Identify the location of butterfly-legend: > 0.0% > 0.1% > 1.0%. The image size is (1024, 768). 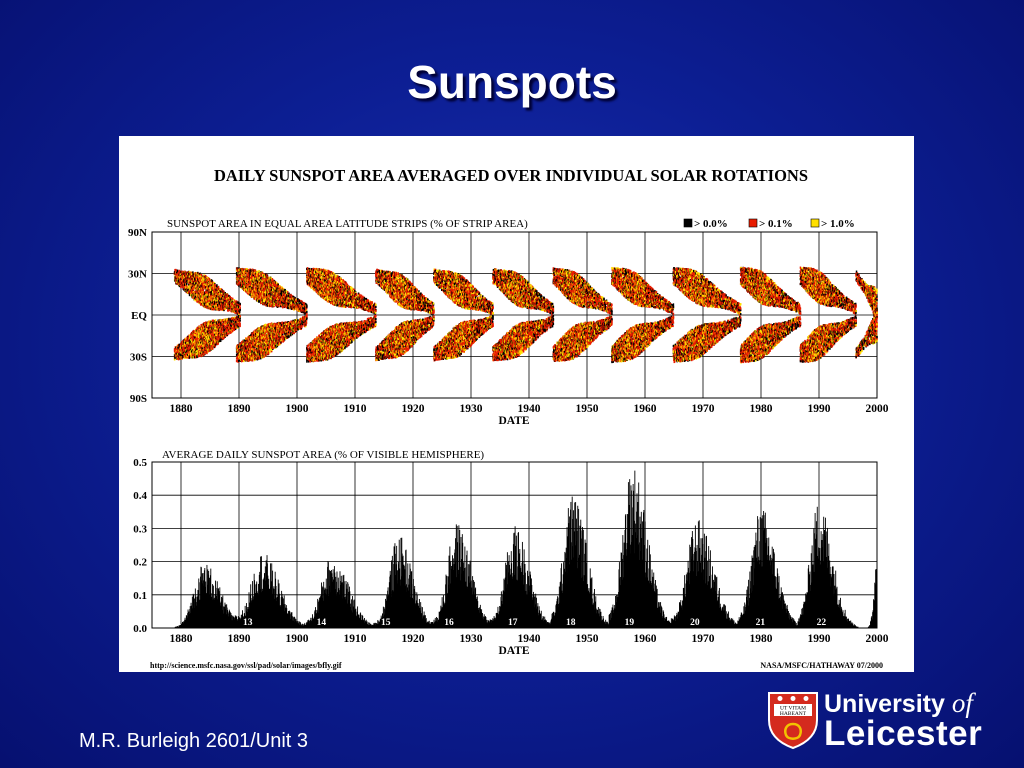
(769, 224).